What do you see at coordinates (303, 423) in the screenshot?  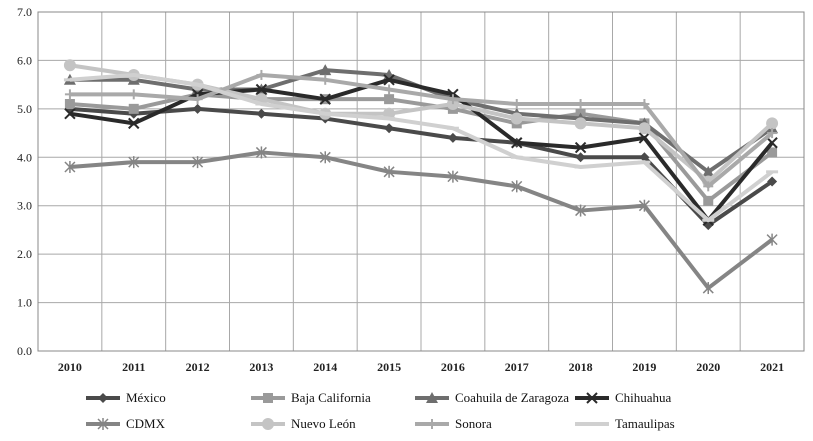 I see `legend-item: Nuevo León` at bounding box center [303, 423].